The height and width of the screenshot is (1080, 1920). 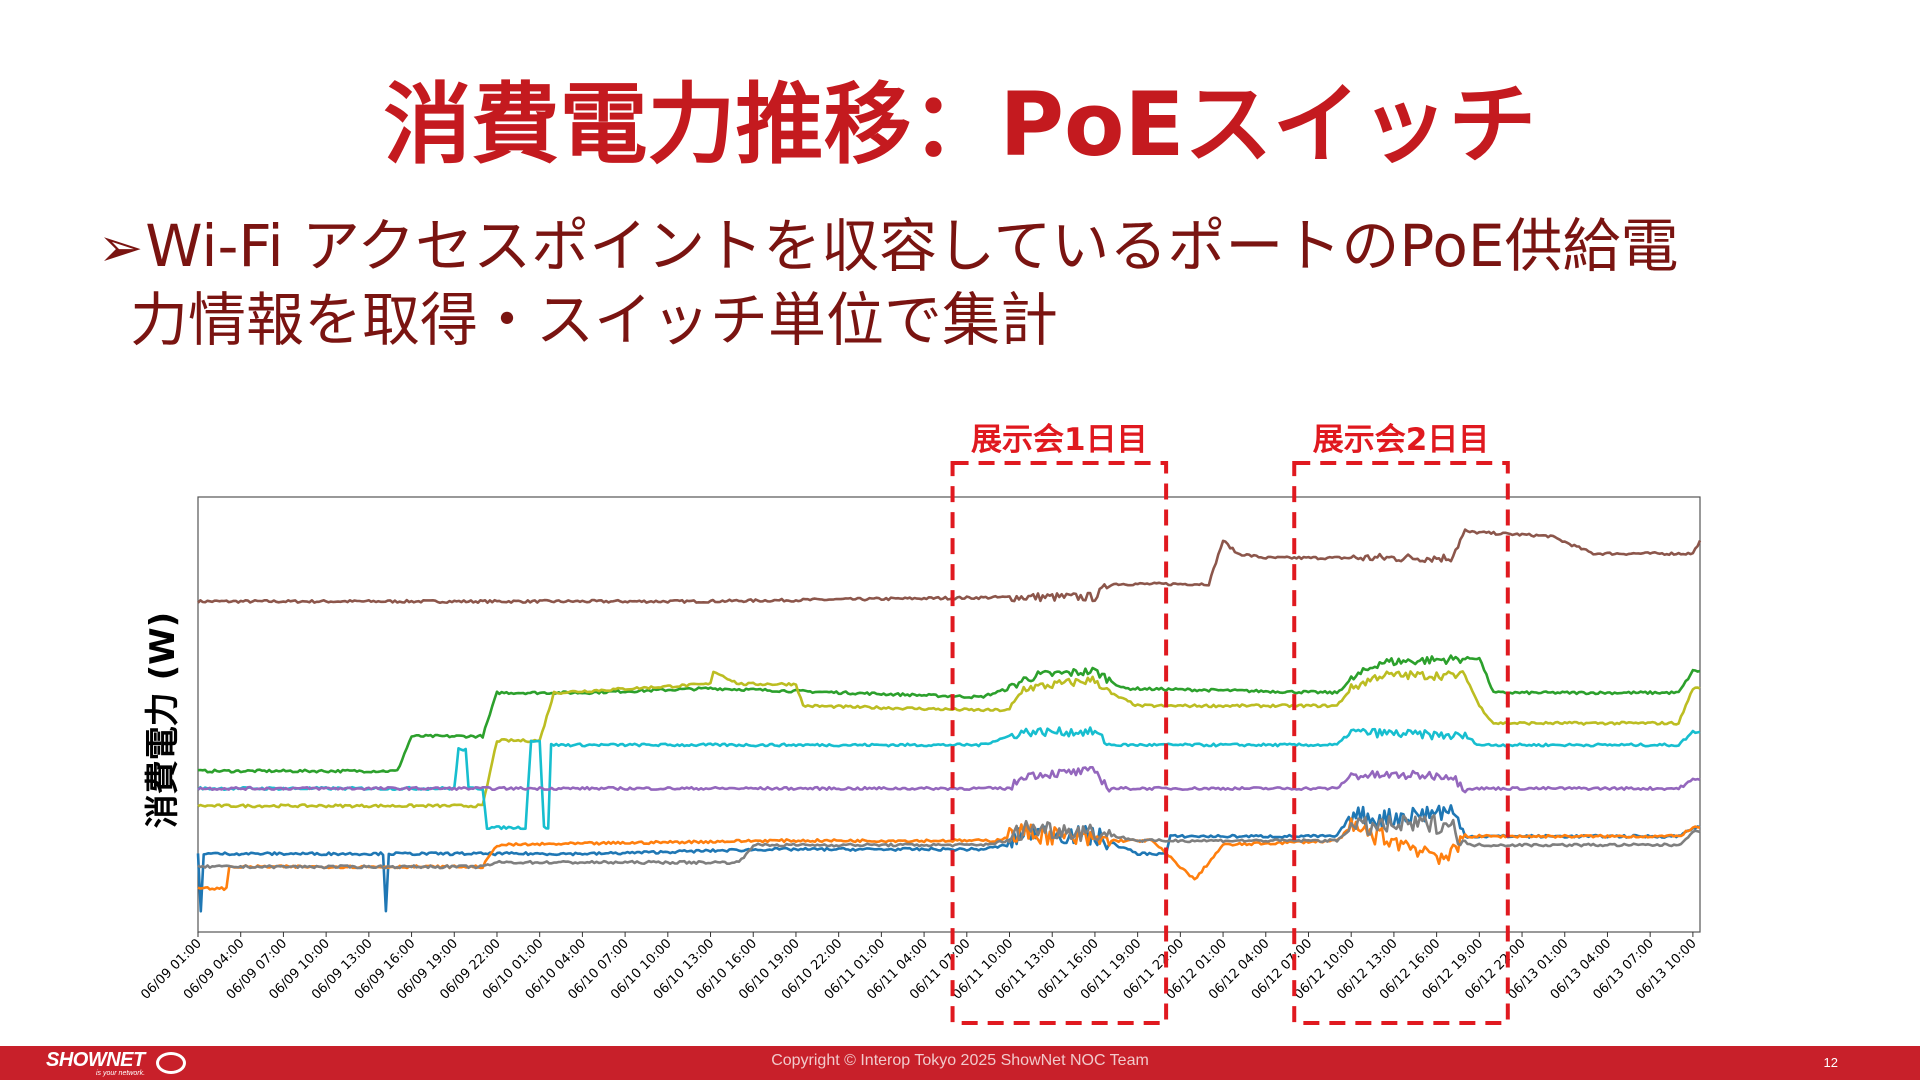 I want to click on bullet-line-1: ➢Wi-Fi アクセスポイントを収容しているポートのPoE供給電, so click(x=978, y=247).